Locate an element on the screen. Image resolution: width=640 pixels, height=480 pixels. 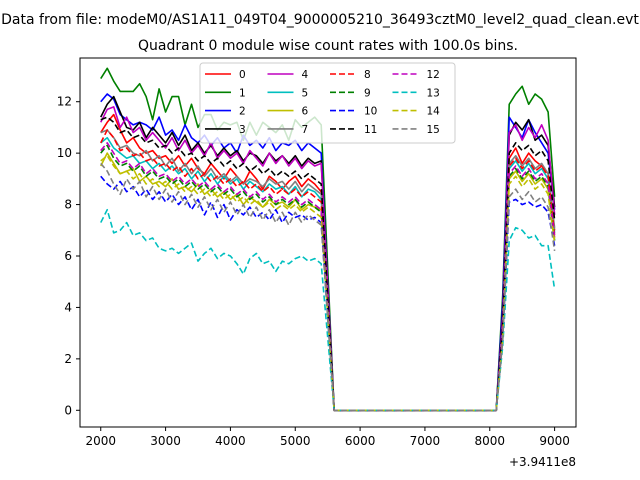
x-tick-label: 6000 is located at coordinates (360, 441).